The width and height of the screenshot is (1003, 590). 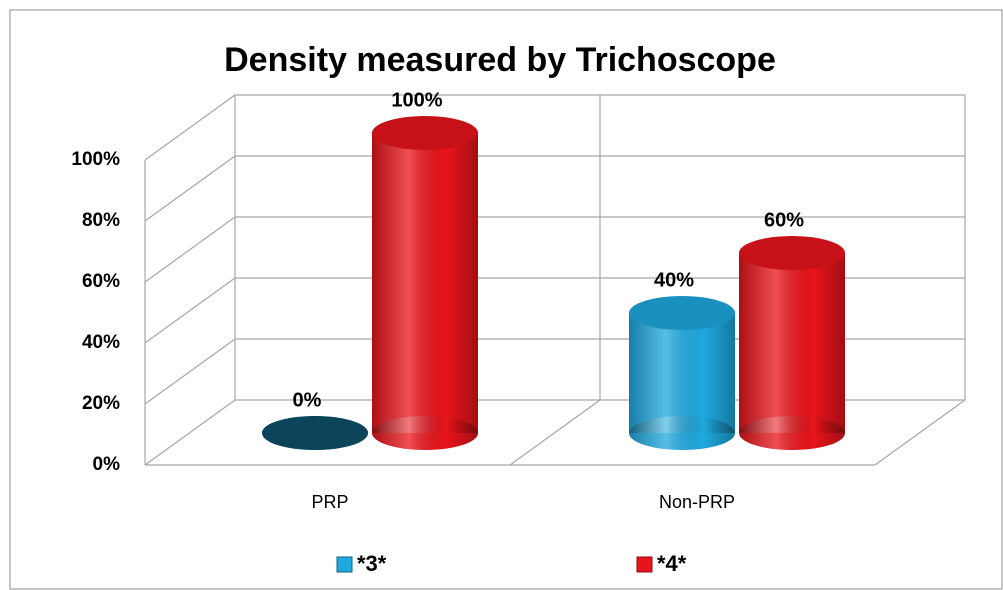 What do you see at coordinates (920, 432) in the screenshot?
I see `floor-edge` at bounding box center [920, 432].